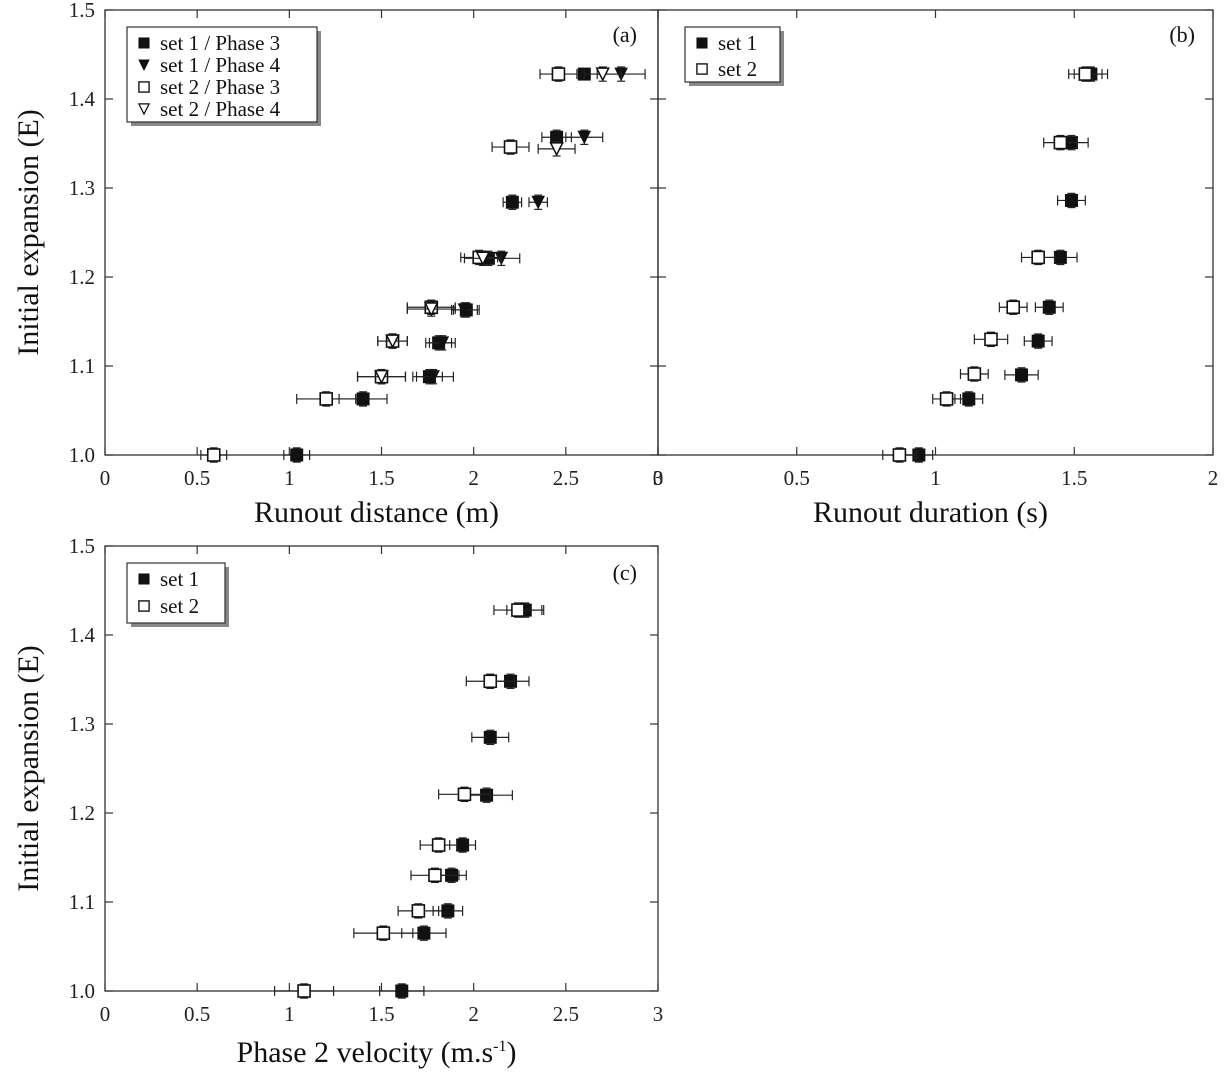  I want to click on x-axis-title-superscript: -1, so click(499, 1046).